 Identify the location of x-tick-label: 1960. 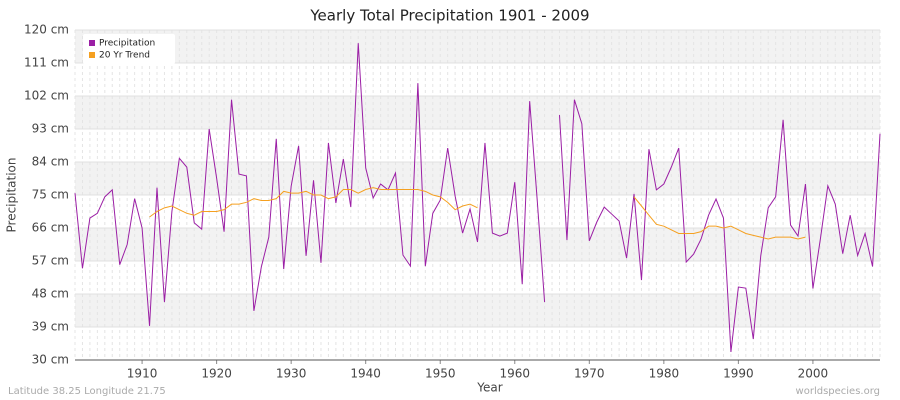
(514, 374).